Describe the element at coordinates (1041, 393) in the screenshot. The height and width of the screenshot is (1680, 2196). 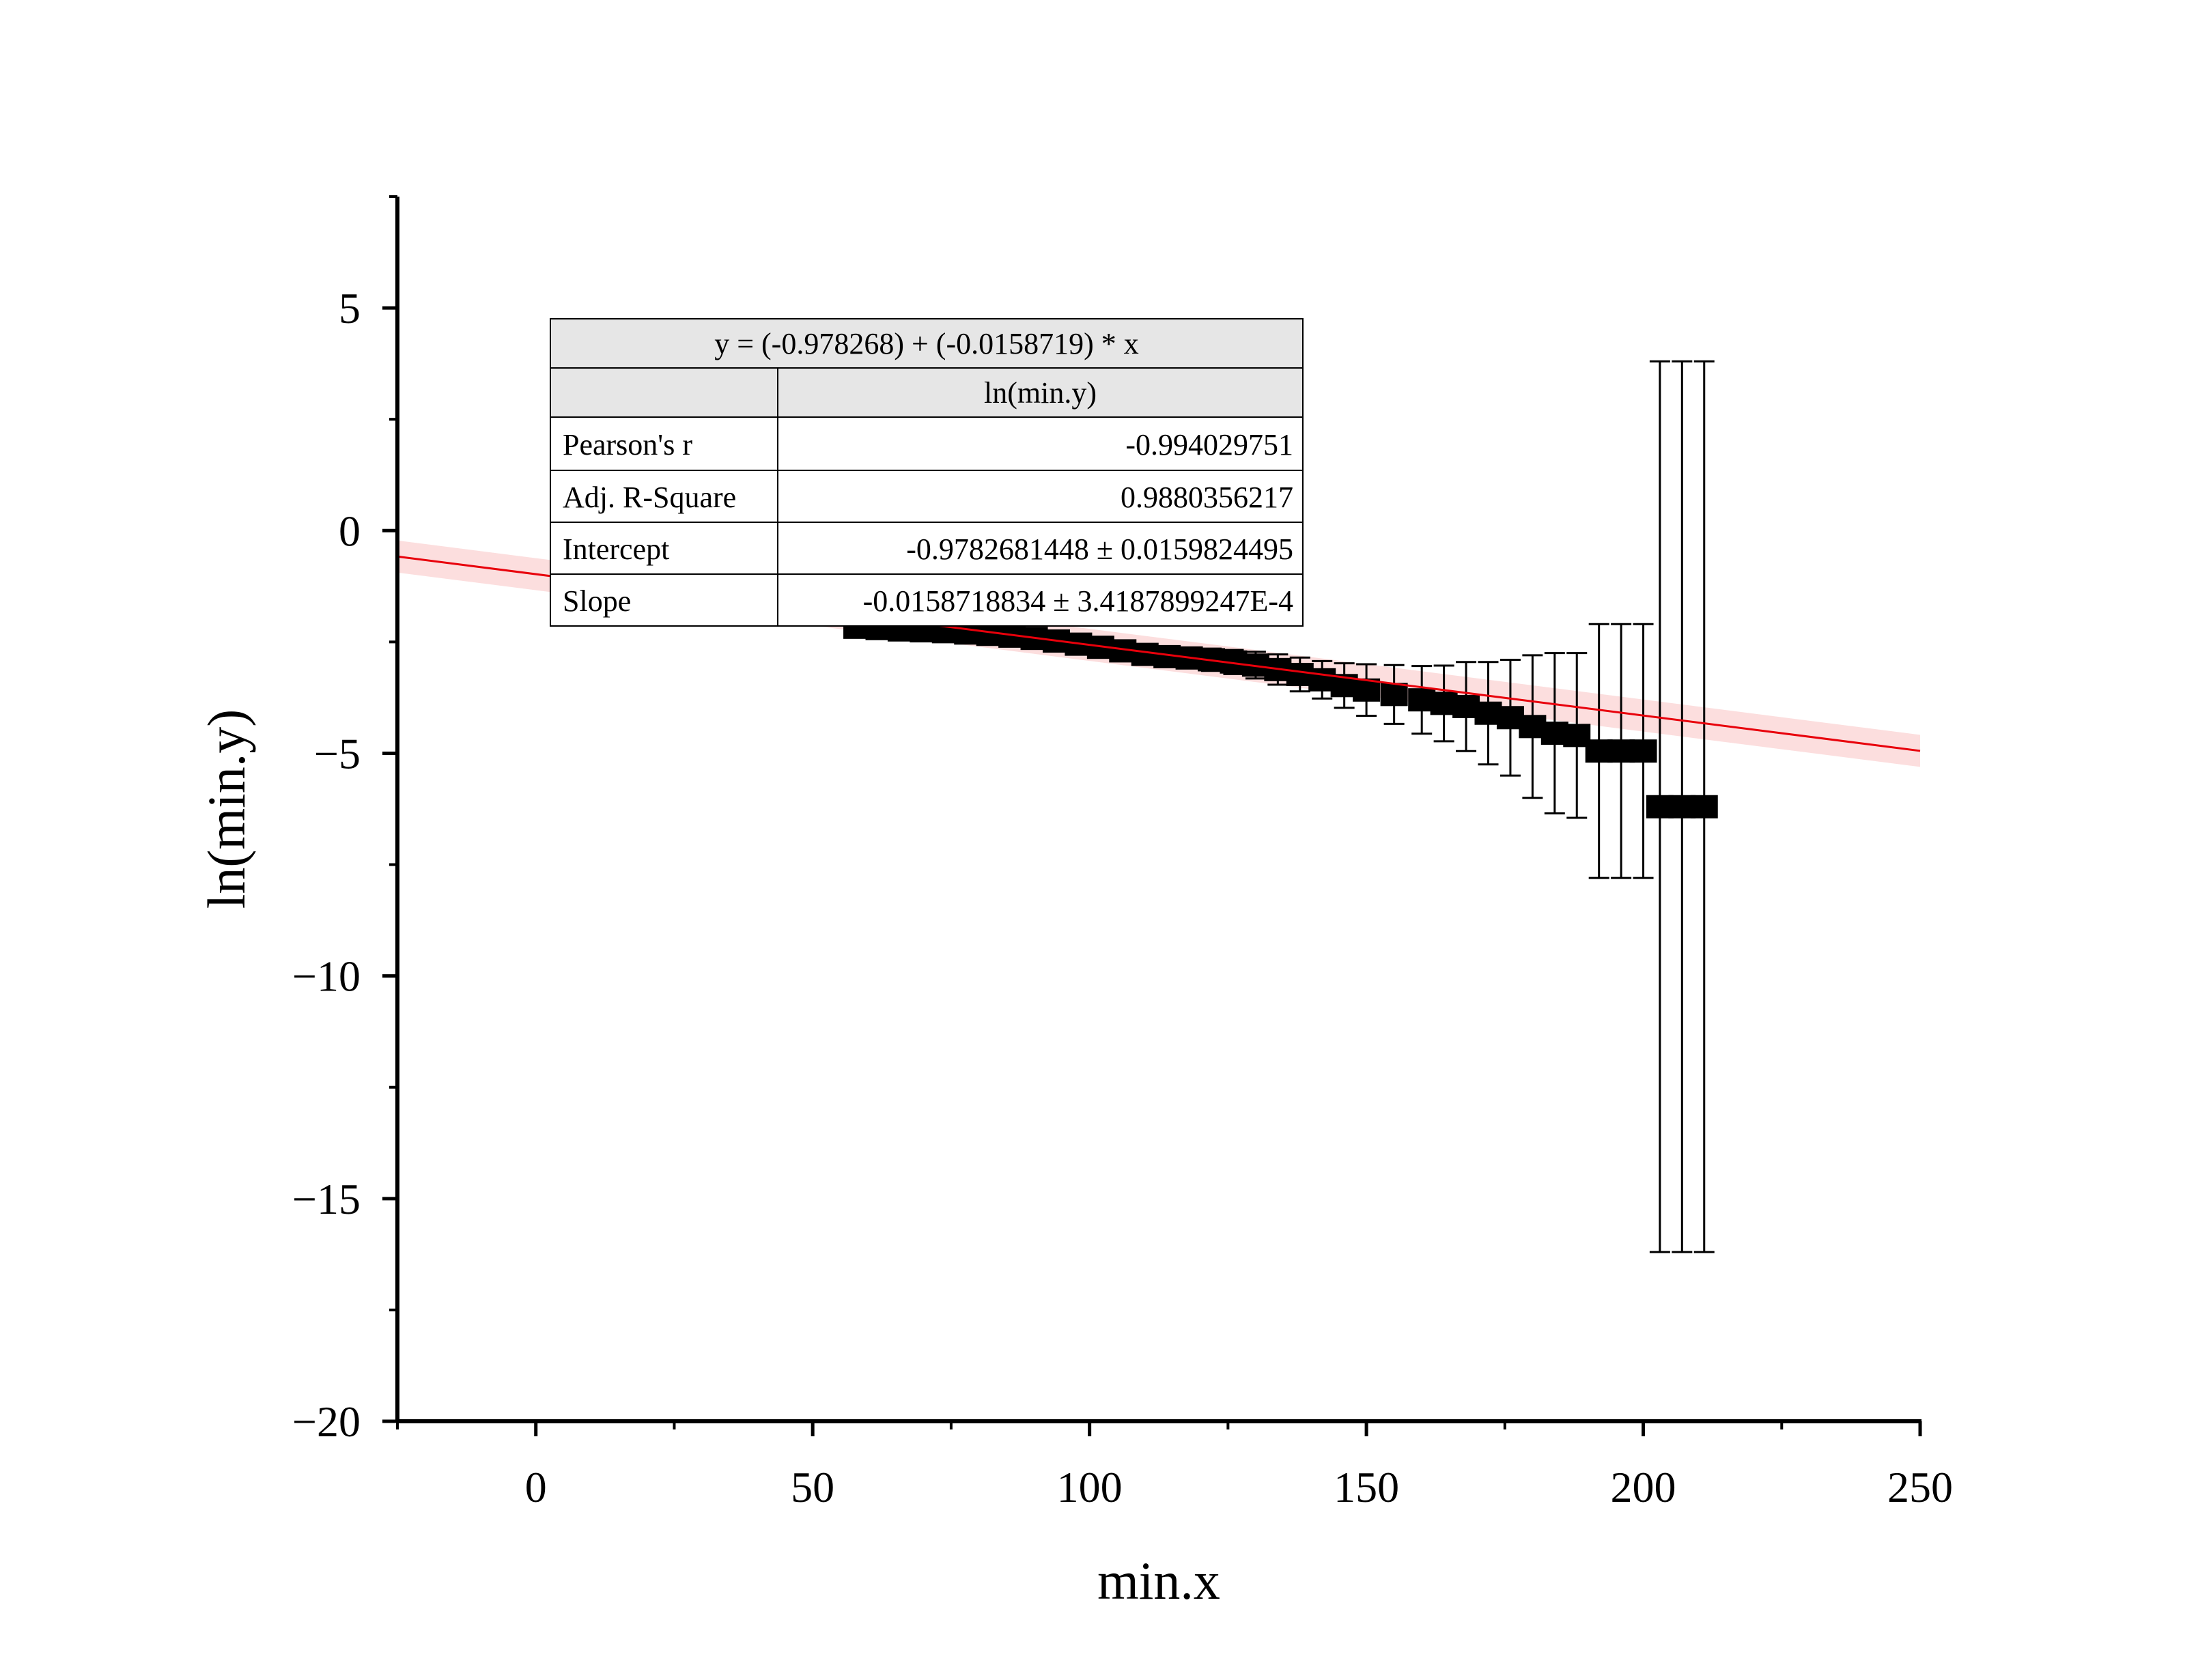
I see `table-column-header: ln(min.y)` at that location.